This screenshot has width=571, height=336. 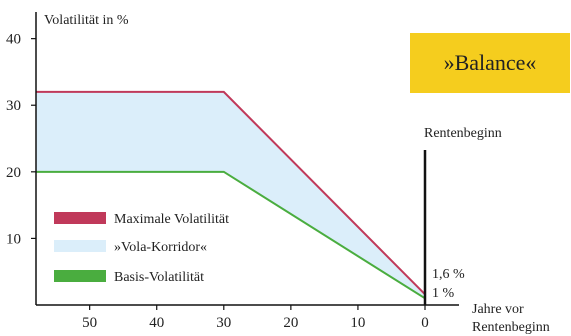 What do you see at coordinates (160, 247) in the screenshot?
I see `legend-label-corridor: »Vola-Korridor«` at bounding box center [160, 247].